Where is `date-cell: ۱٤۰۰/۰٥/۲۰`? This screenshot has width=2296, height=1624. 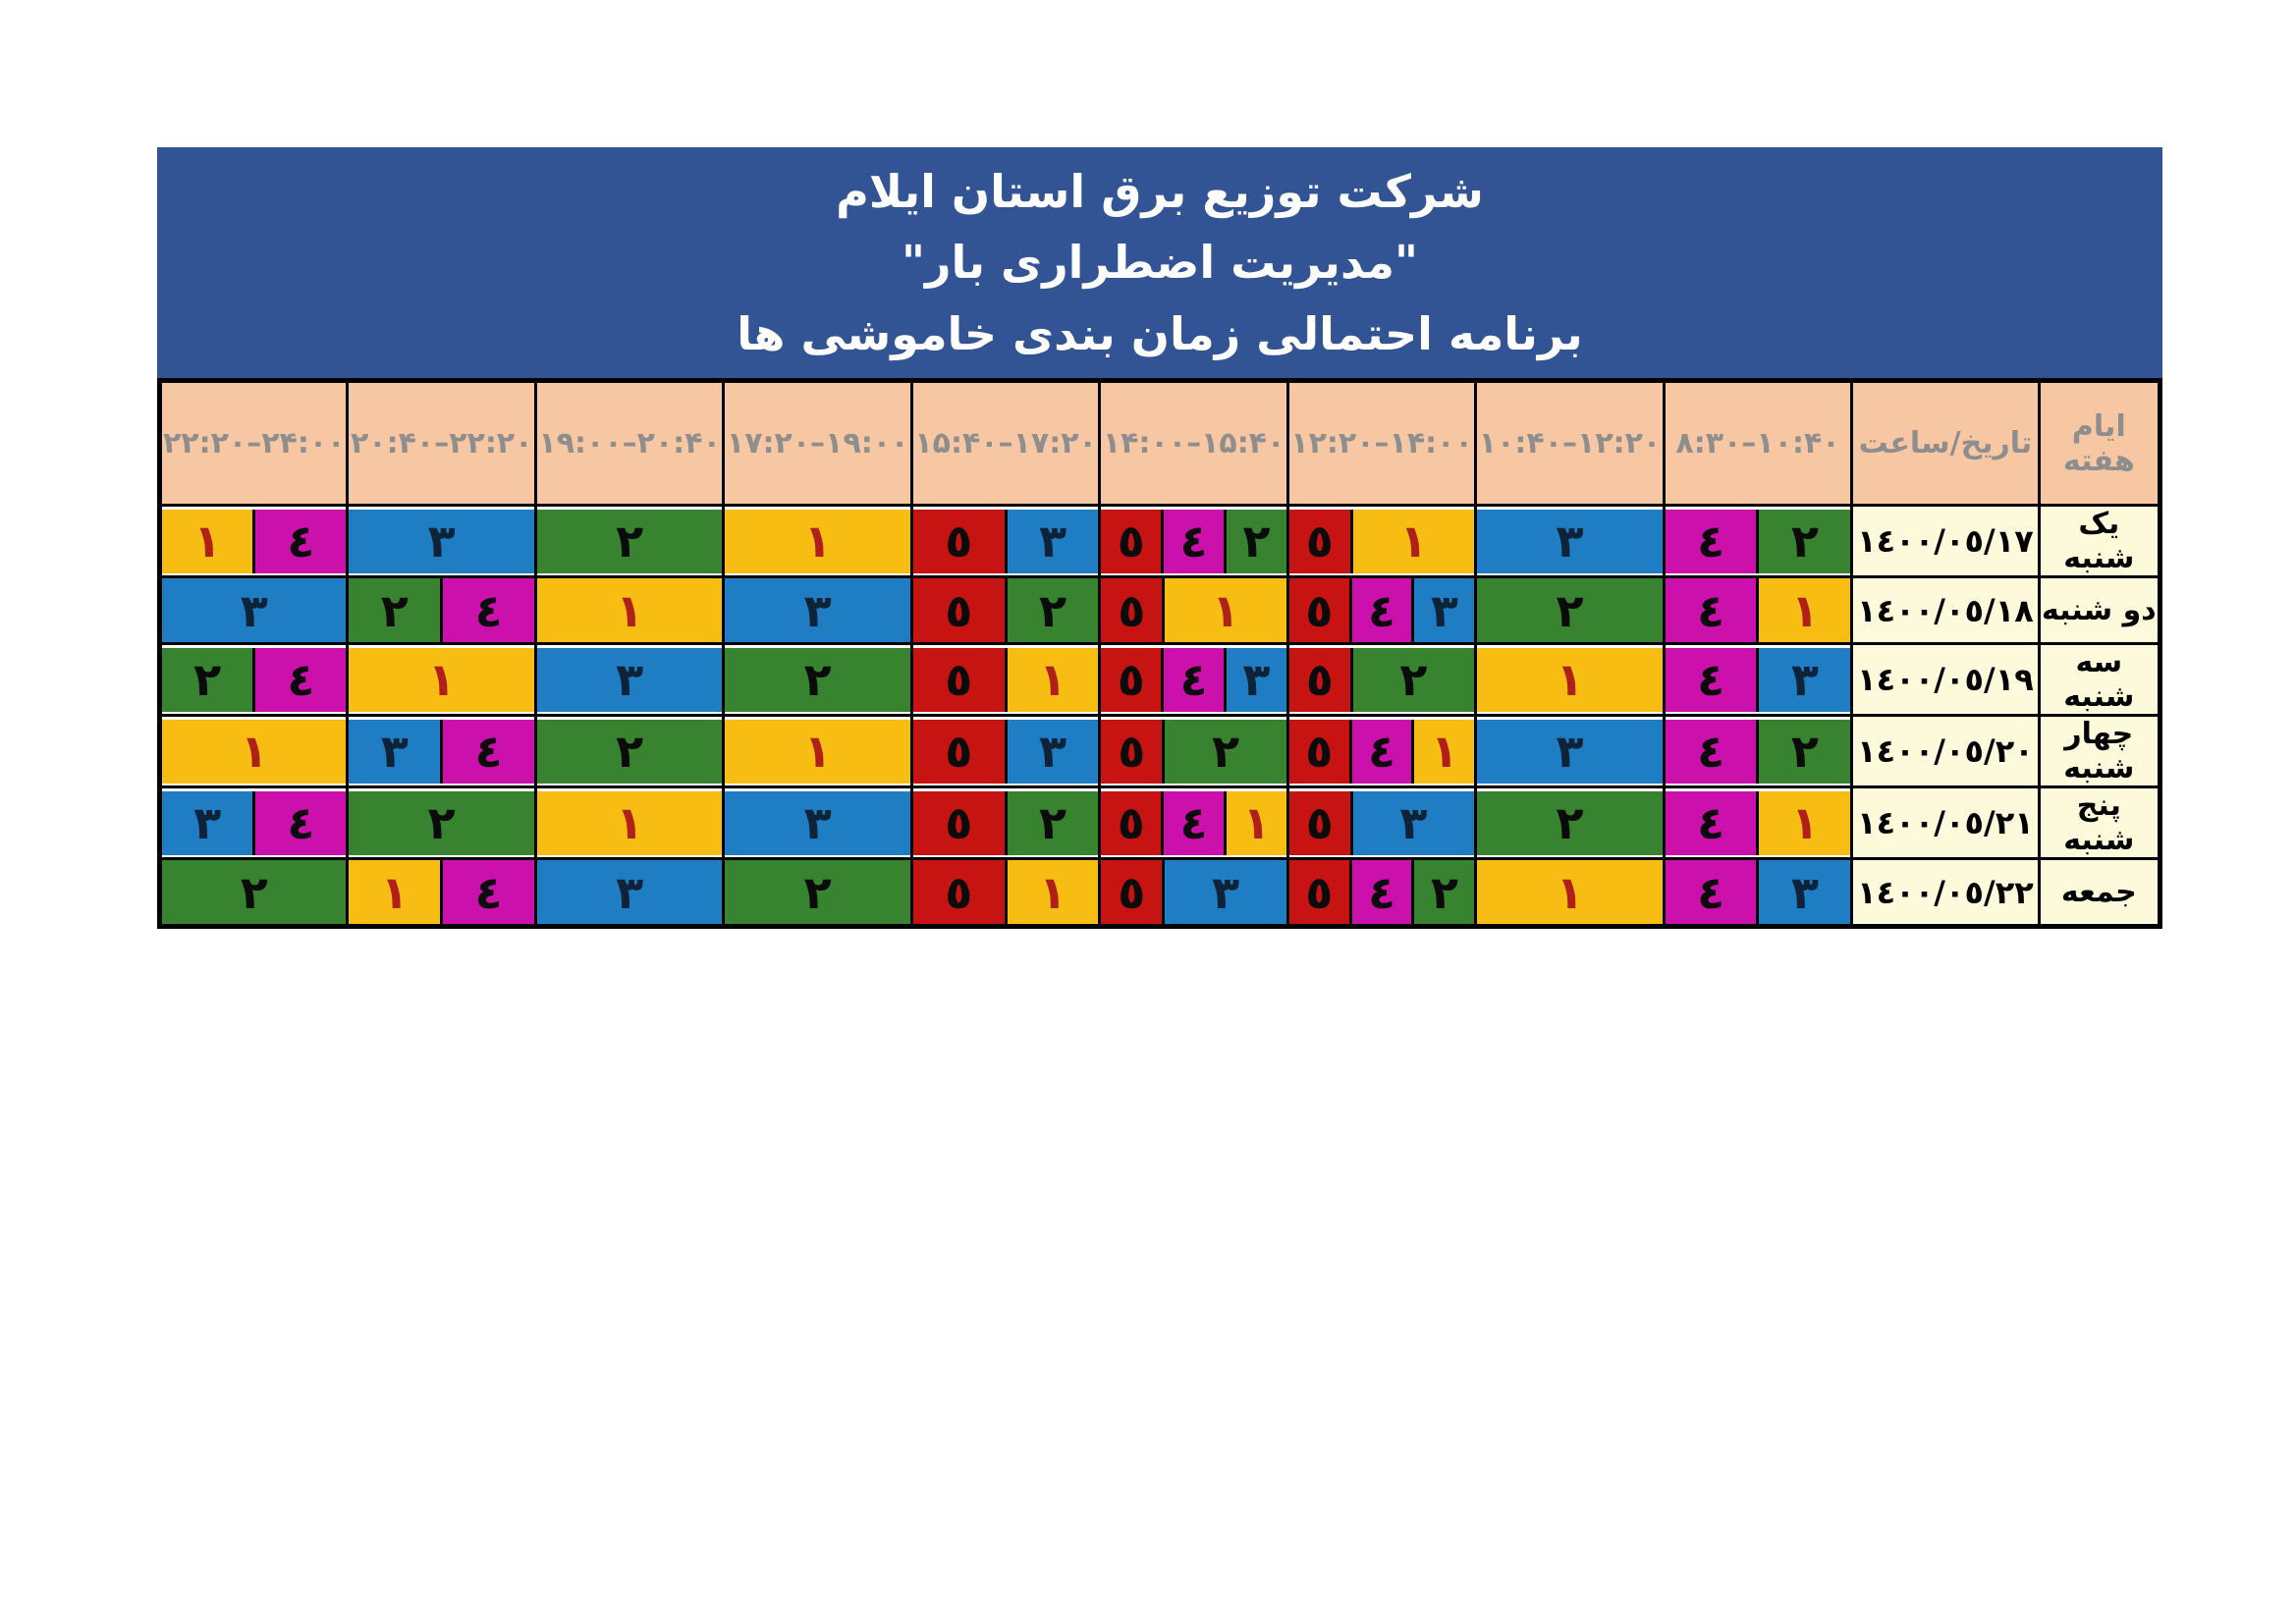 date-cell: ۱٤۰۰/۰٥/۲۰ is located at coordinates (1945, 751).